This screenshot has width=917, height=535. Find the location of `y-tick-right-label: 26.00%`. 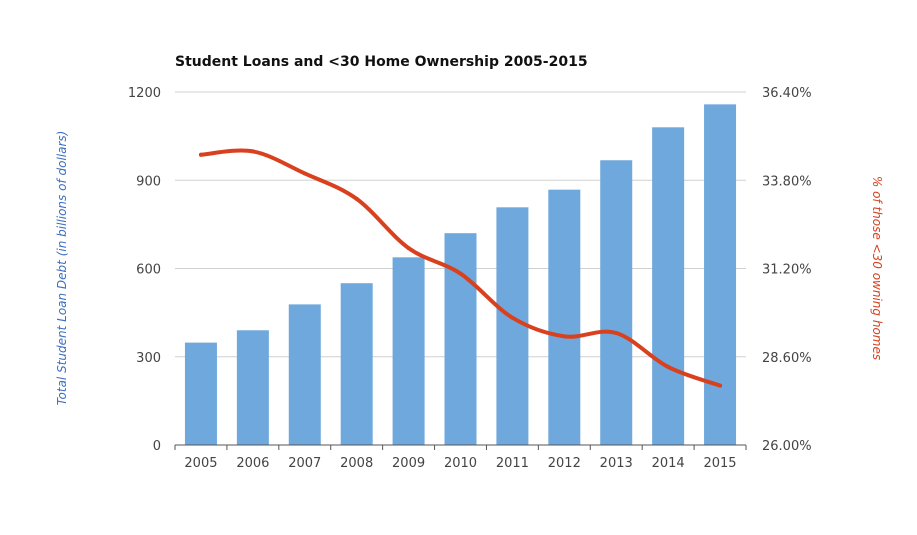

y-tick-right-label: 26.00% is located at coordinates (787, 446).